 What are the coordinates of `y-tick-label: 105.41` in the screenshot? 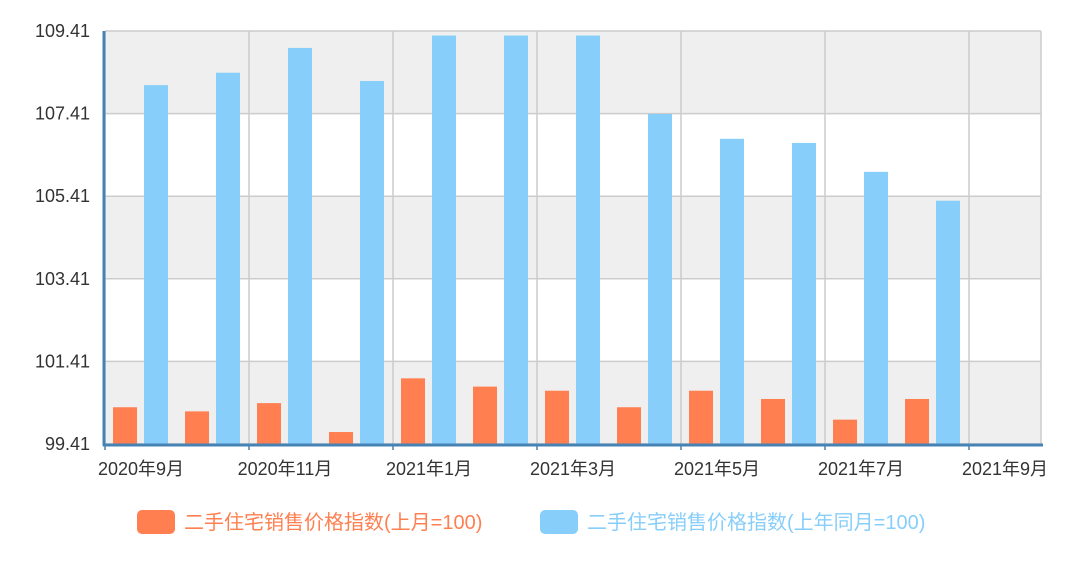 It's located at (62, 196).